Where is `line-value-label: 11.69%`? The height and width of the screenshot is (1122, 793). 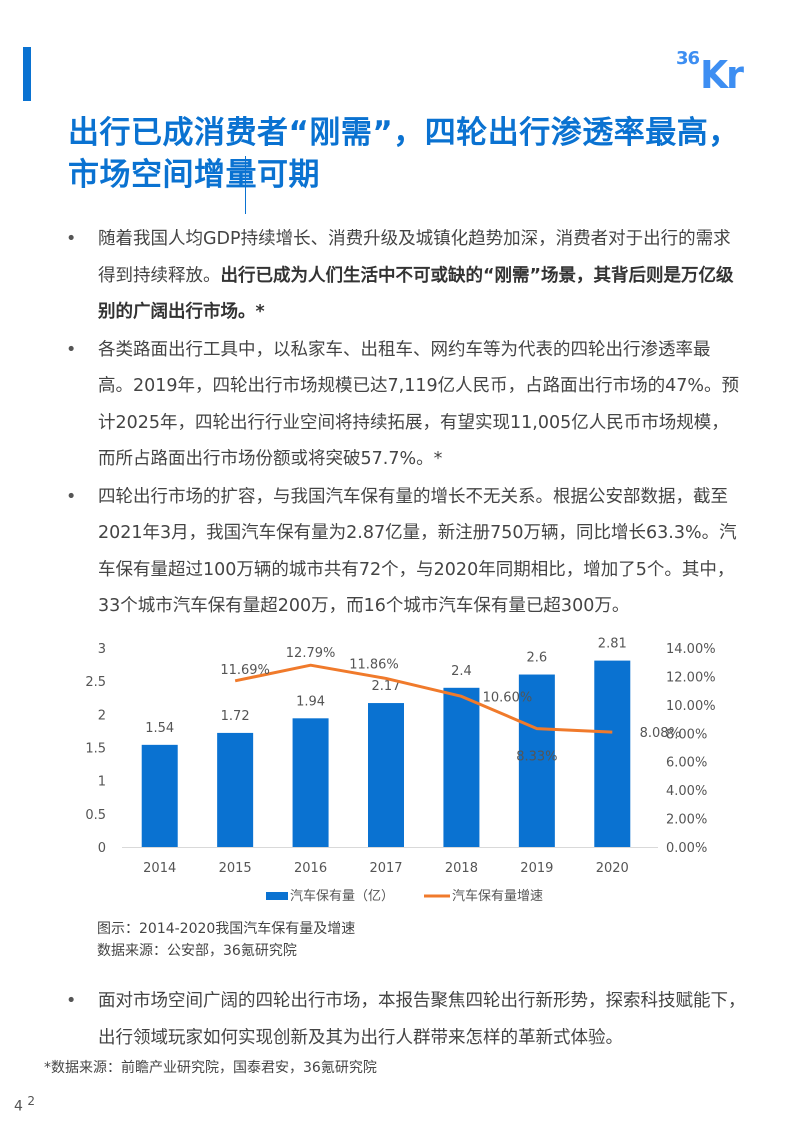 line-value-label: 11.69% is located at coordinates (245, 670).